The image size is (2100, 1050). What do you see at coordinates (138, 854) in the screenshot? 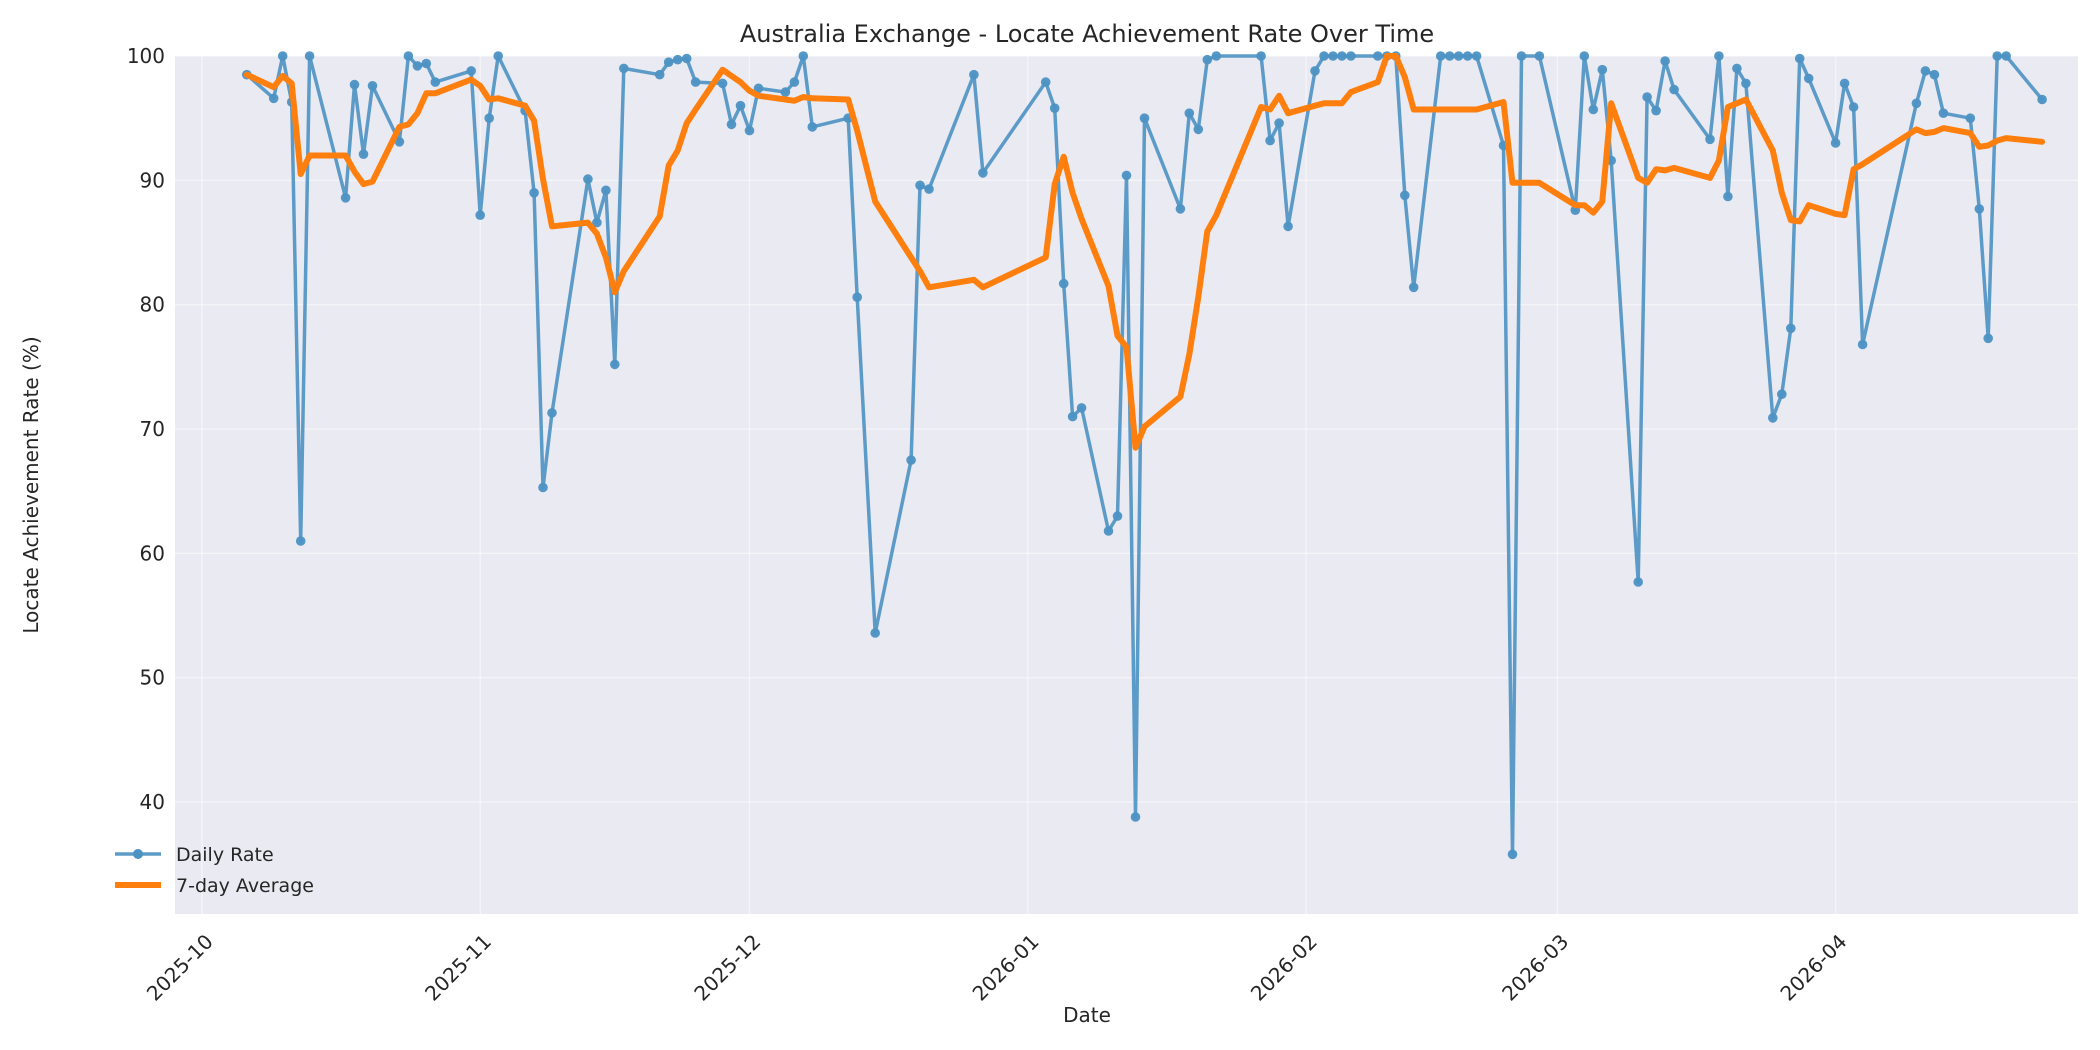
I see `legend-marker-daily-rate` at bounding box center [138, 854].